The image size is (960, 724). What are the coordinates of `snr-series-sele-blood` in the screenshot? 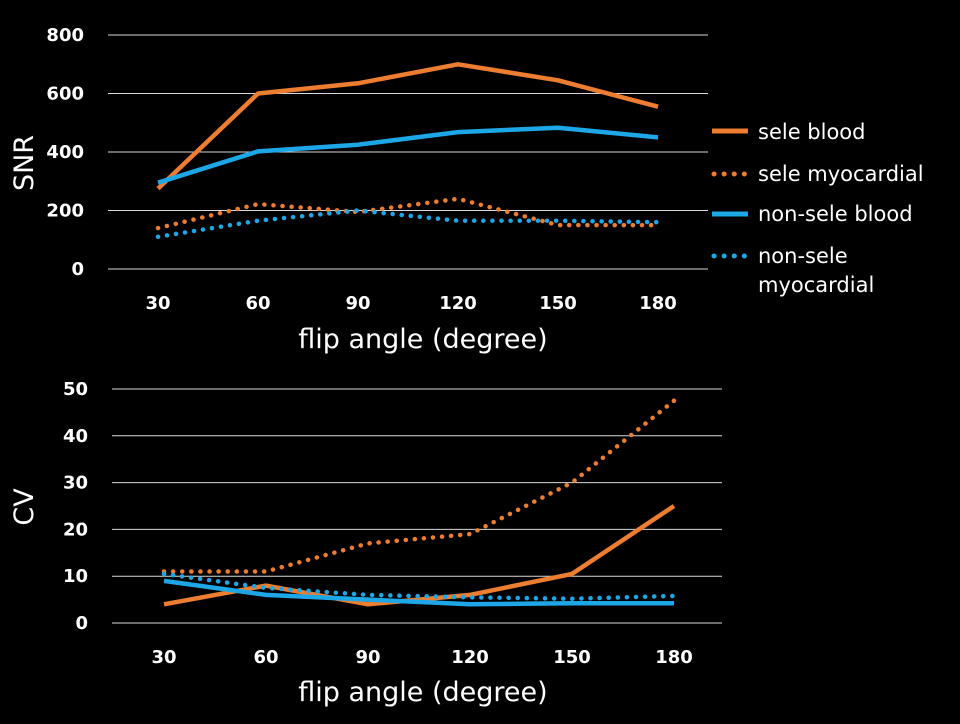 It's located at (407, 126).